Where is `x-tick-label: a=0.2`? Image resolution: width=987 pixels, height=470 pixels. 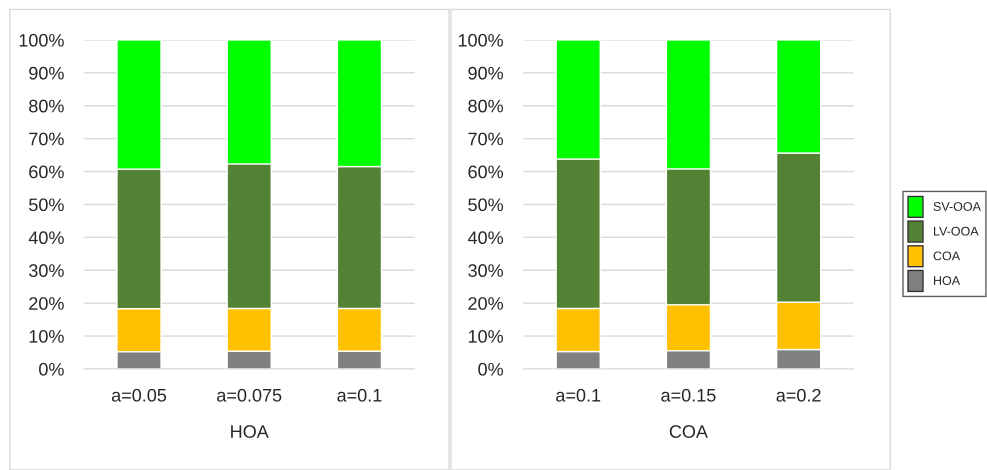
x-tick-label: a=0.2 is located at coordinates (798, 395).